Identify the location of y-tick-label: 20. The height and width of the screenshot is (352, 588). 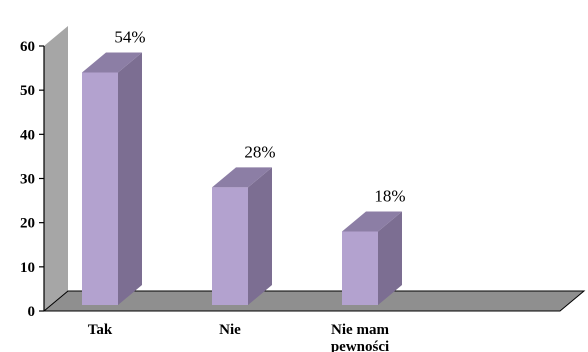
(27, 224).